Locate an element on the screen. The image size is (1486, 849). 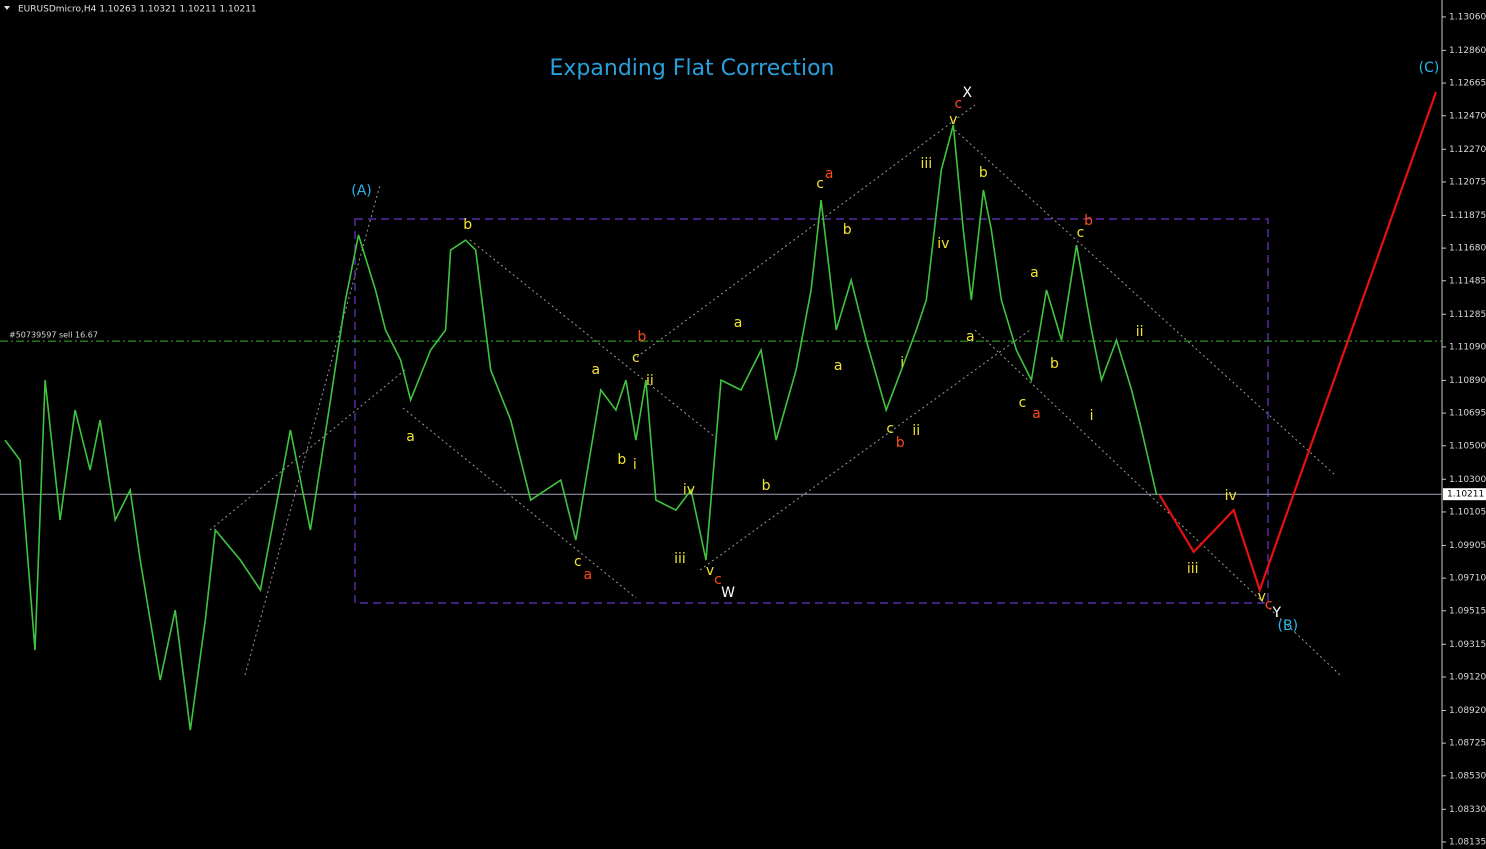
chart-title: Expanding Flat Correction is located at coordinates (692, 68).